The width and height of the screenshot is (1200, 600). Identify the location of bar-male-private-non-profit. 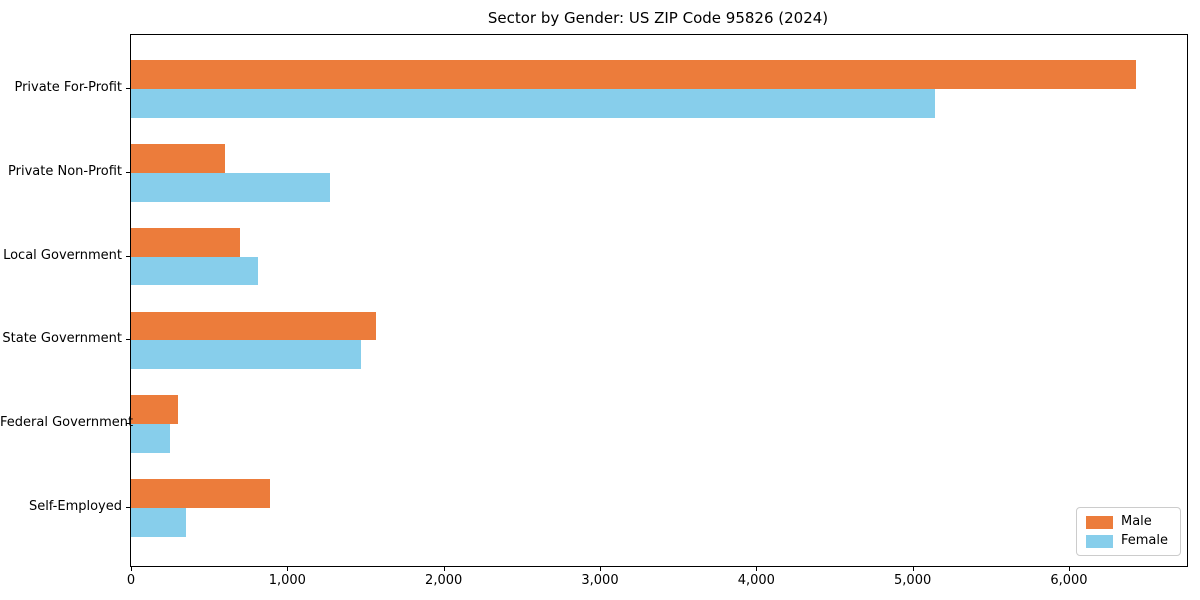
(178, 158).